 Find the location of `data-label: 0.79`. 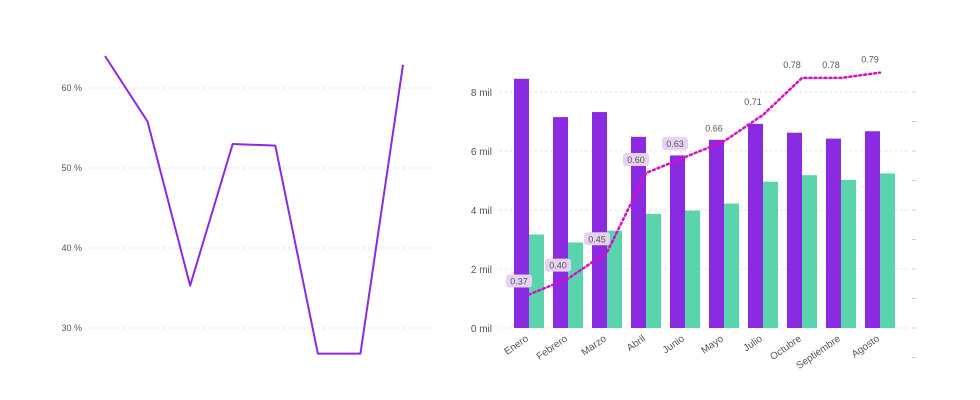

data-label: 0.79 is located at coordinates (870, 60).